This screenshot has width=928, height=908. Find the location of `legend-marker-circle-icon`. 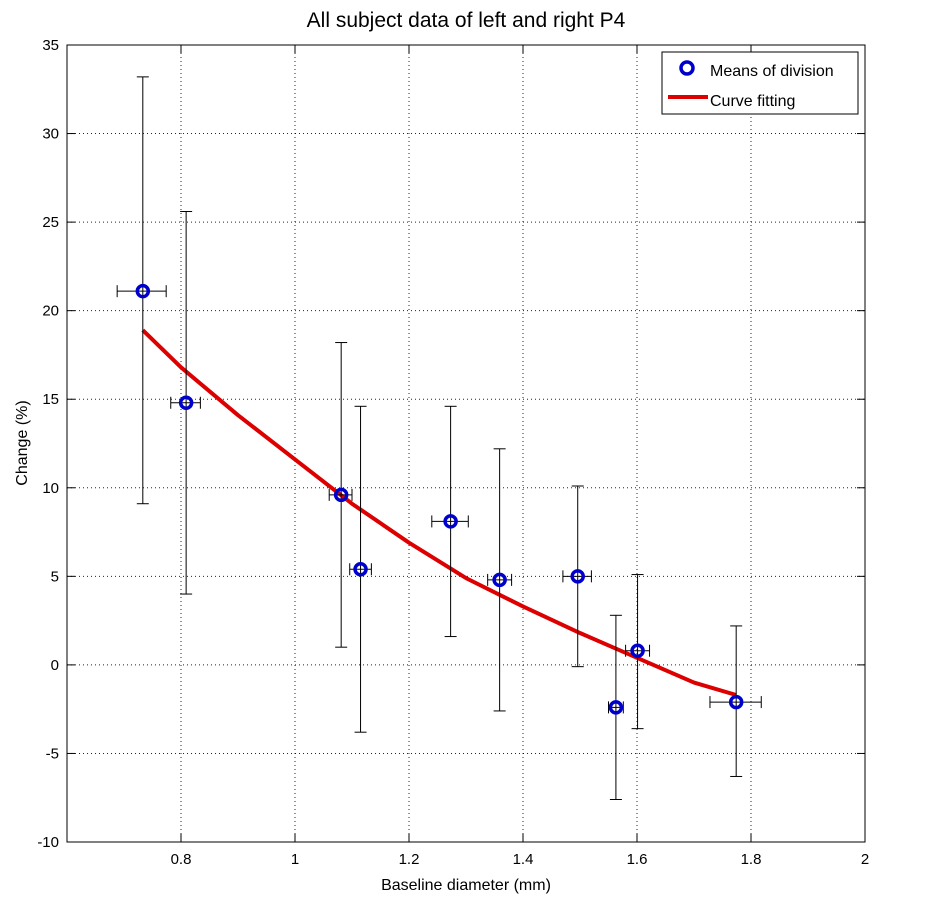

legend-marker-circle-icon is located at coordinates (687, 68).